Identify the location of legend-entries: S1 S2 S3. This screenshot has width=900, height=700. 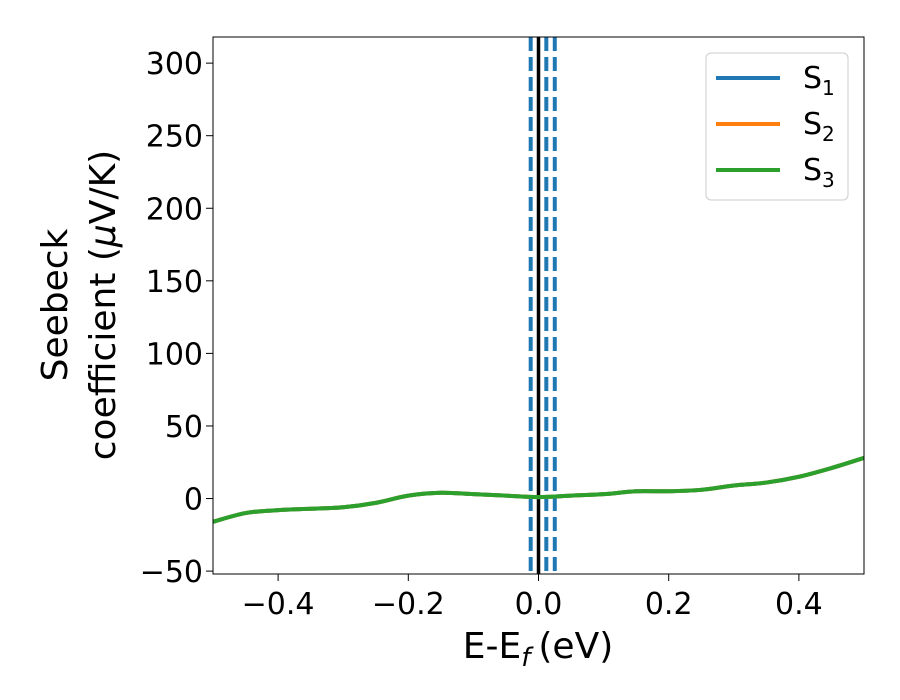
(775, 126).